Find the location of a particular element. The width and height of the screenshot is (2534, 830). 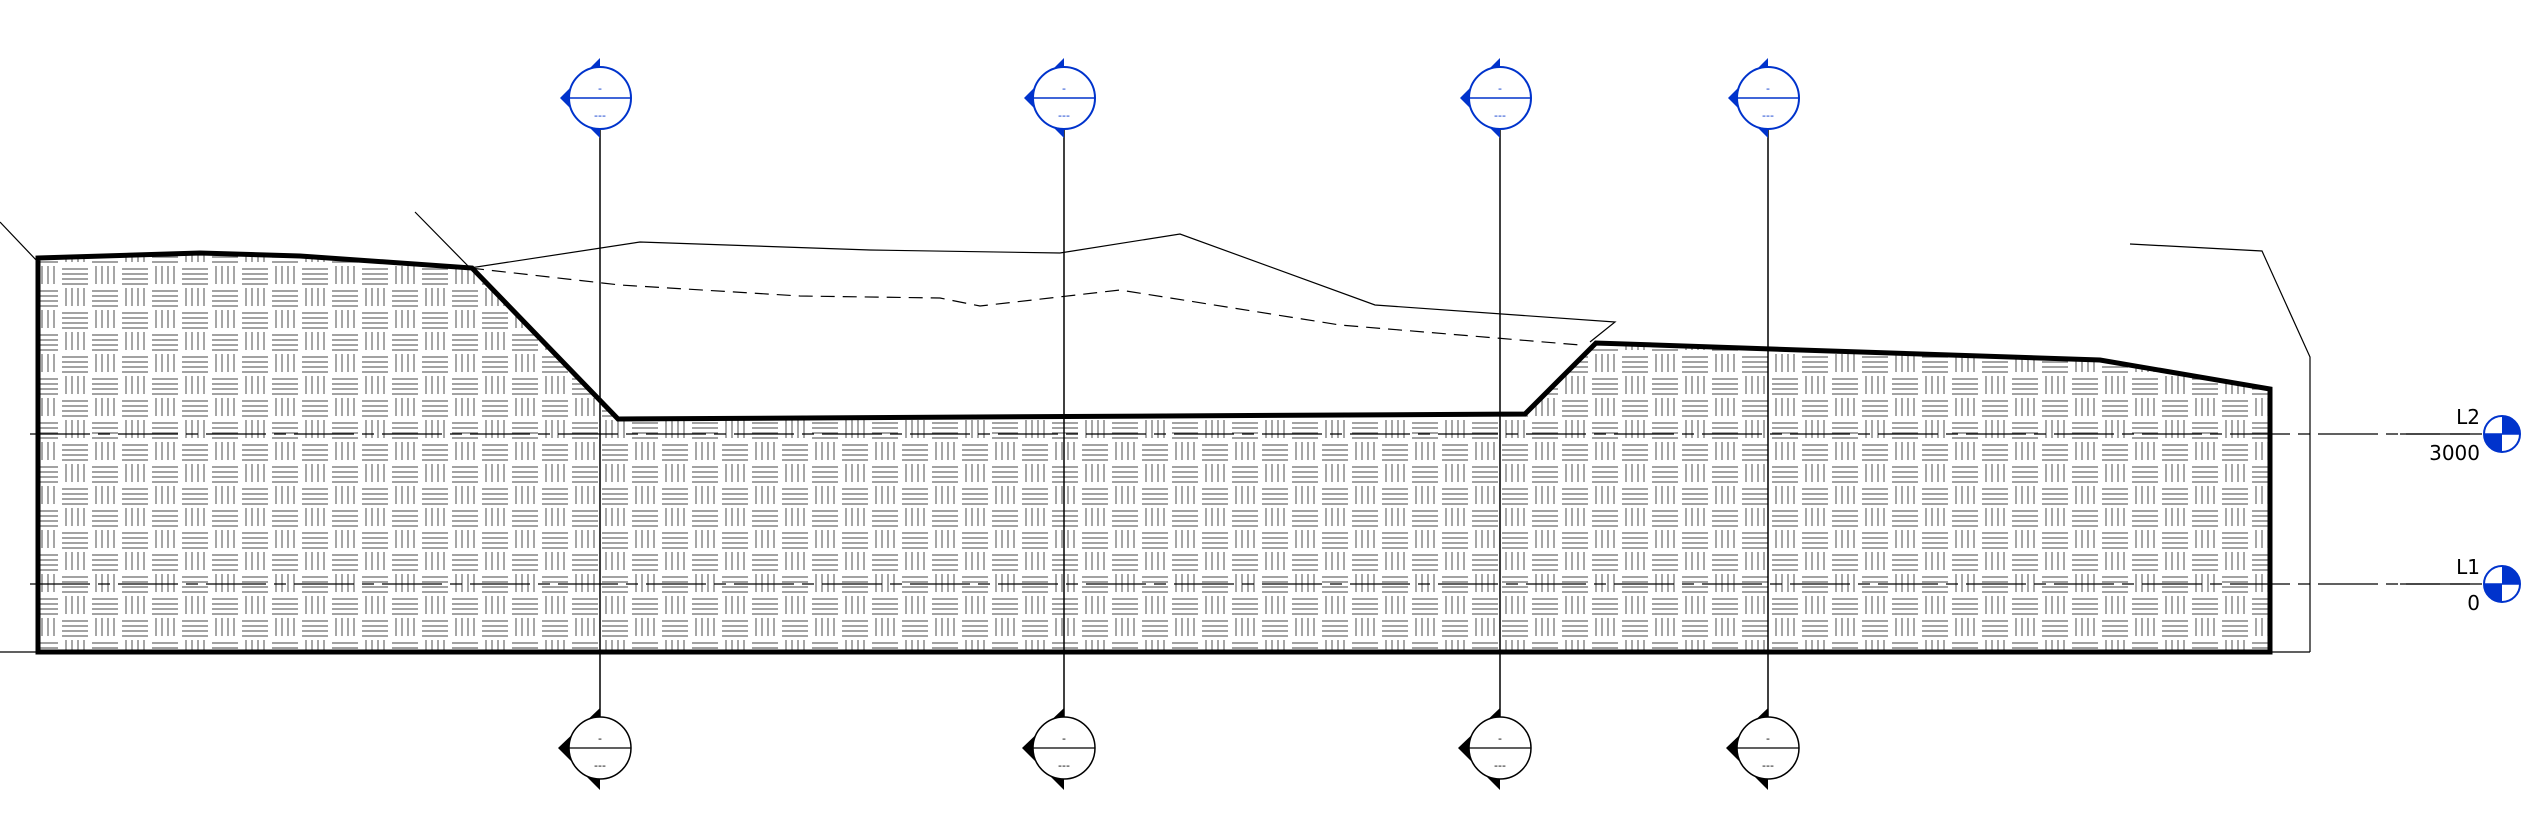

level-marker-l1: L1 0 is located at coordinates (2488, 585).